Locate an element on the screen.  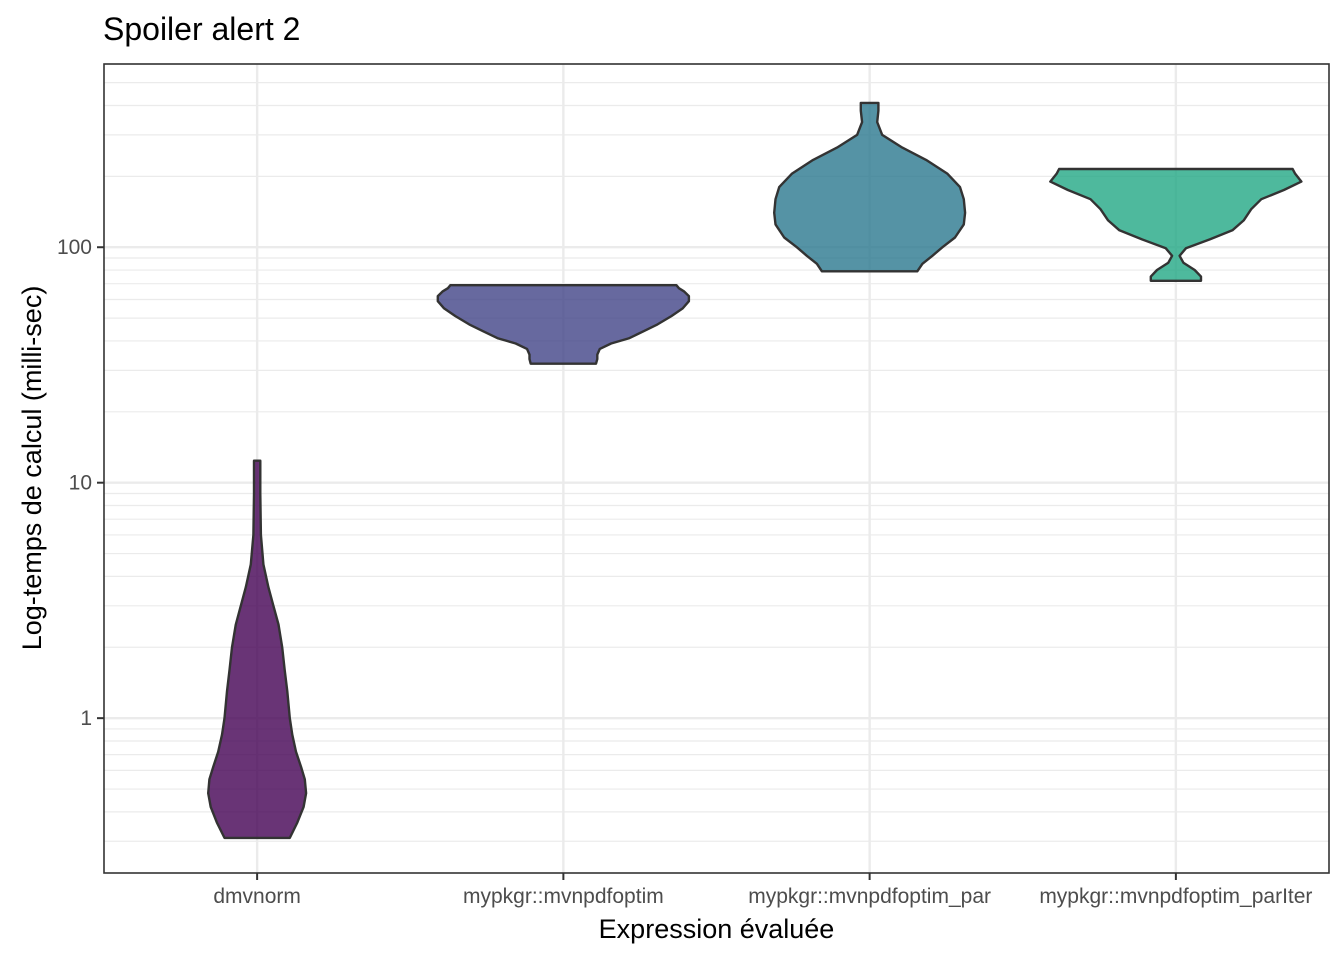
x-tick-label: dmvnorm is located at coordinates (257, 896).